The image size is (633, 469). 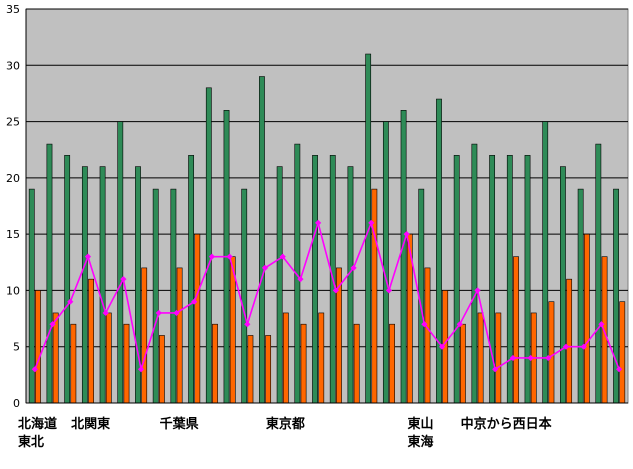 What do you see at coordinates (13, 9) in the screenshot?
I see `y-tick-label: 35` at bounding box center [13, 9].